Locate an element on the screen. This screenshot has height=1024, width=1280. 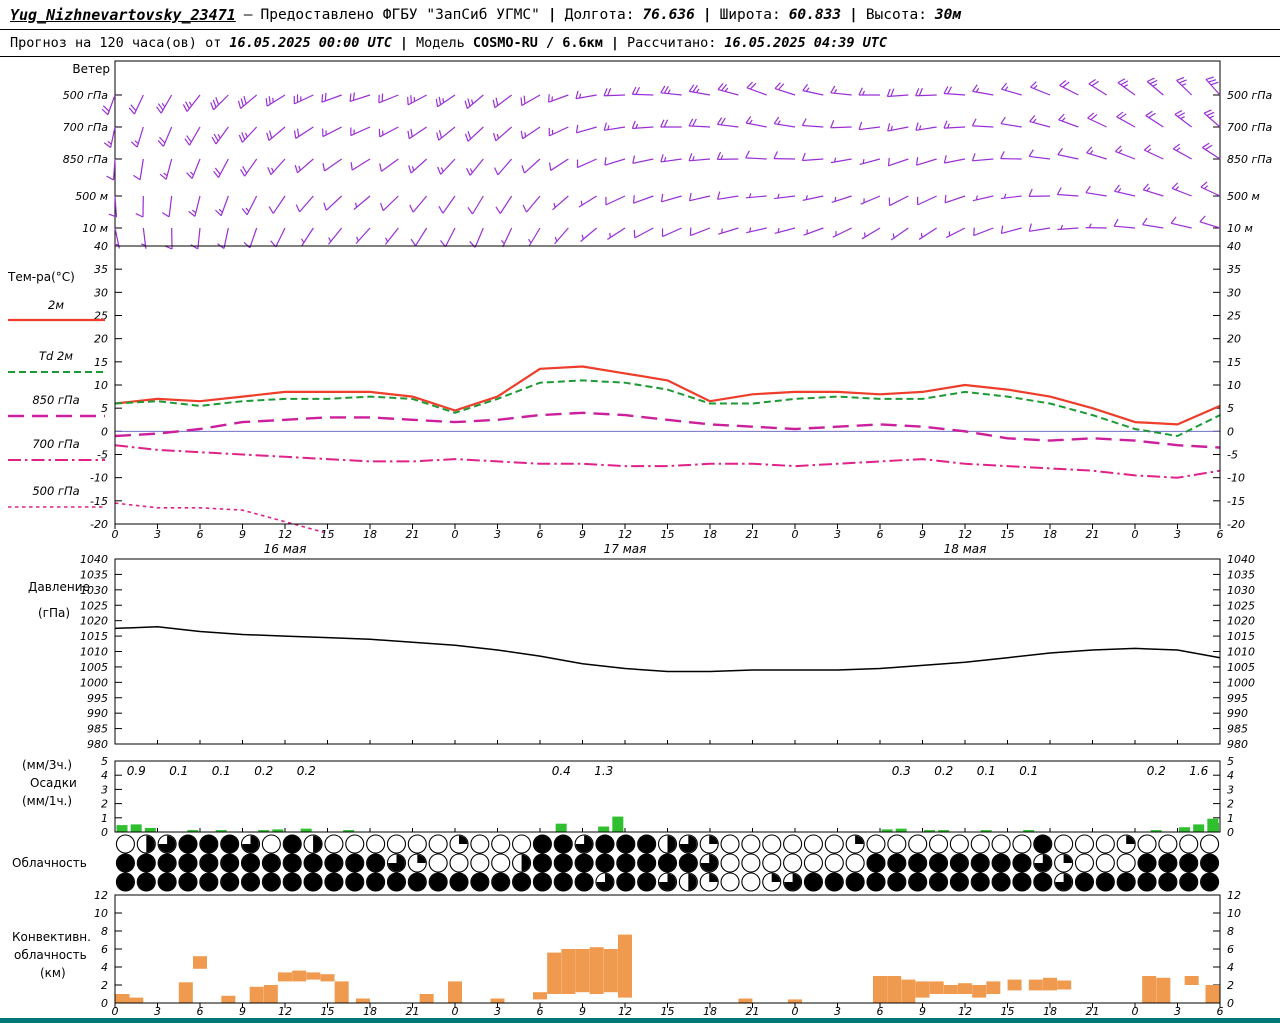
legend-item-label: 700 гПа is located at coordinates (55, 444).